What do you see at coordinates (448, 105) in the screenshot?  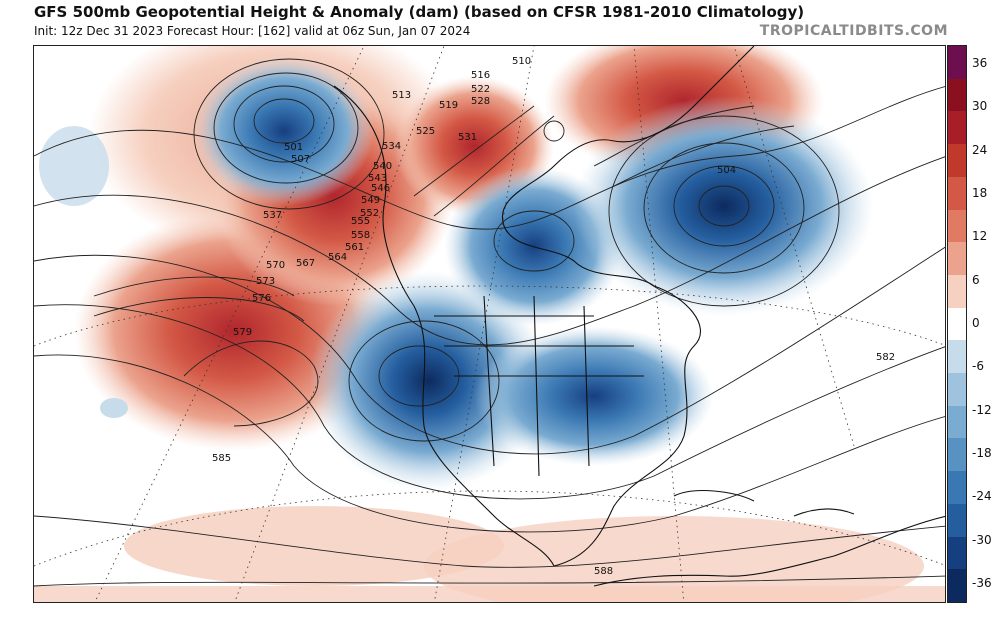 I see `contour-label: 519` at bounding box center [448, 105].